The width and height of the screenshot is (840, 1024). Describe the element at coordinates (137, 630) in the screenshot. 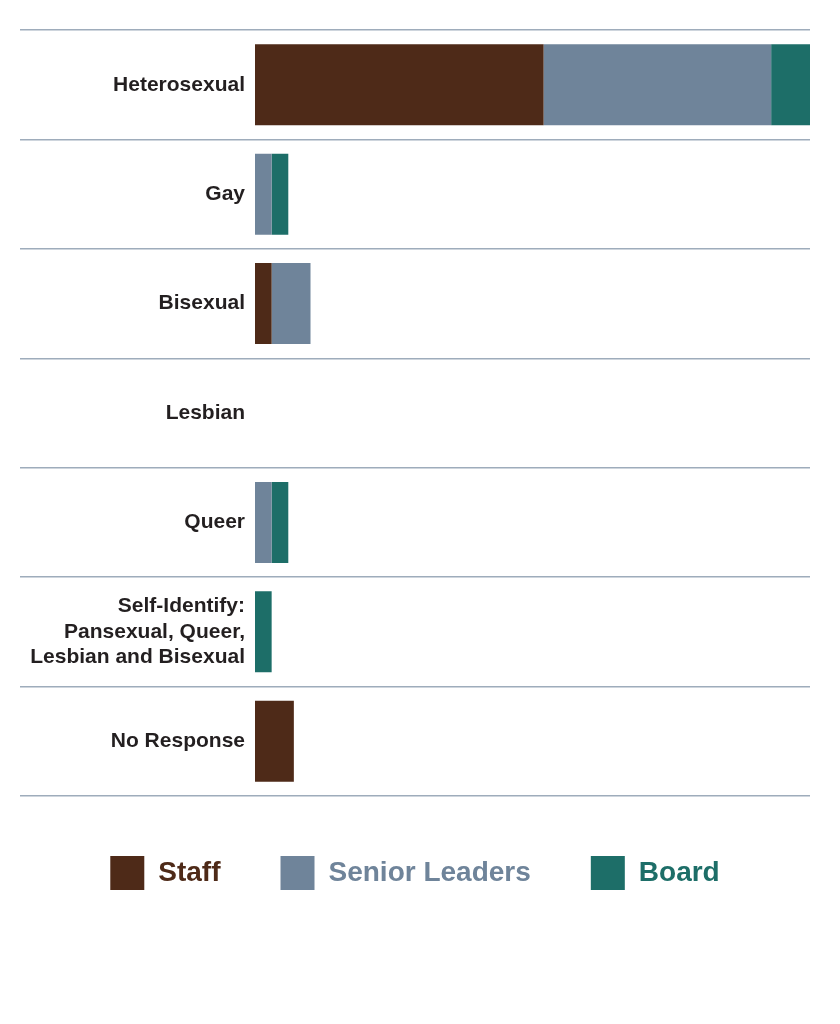

I see `y-tick-label: Self-Identify: Pansexual, Queer, Lesbian and Bisexual` at that location.